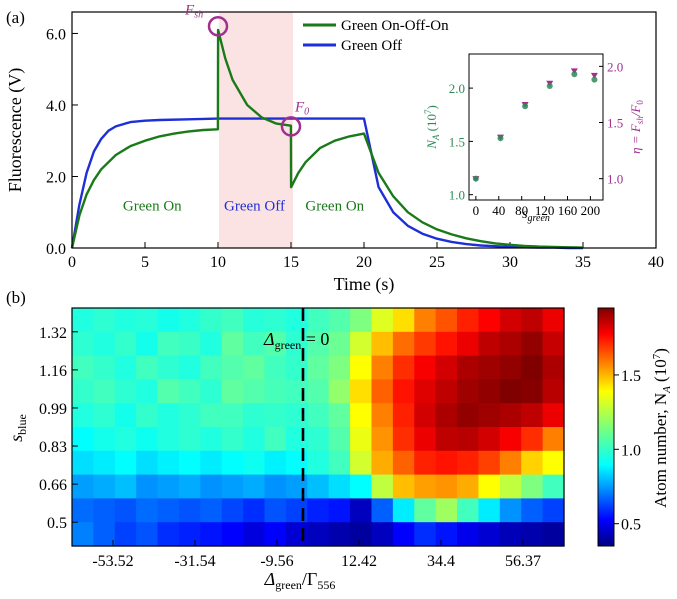 This screenshot has height=599, width=677. What do you see at coordinates (364, 262) in the screenshot?
I see `x-tick-label: 20` at bounding box center [364, 262].